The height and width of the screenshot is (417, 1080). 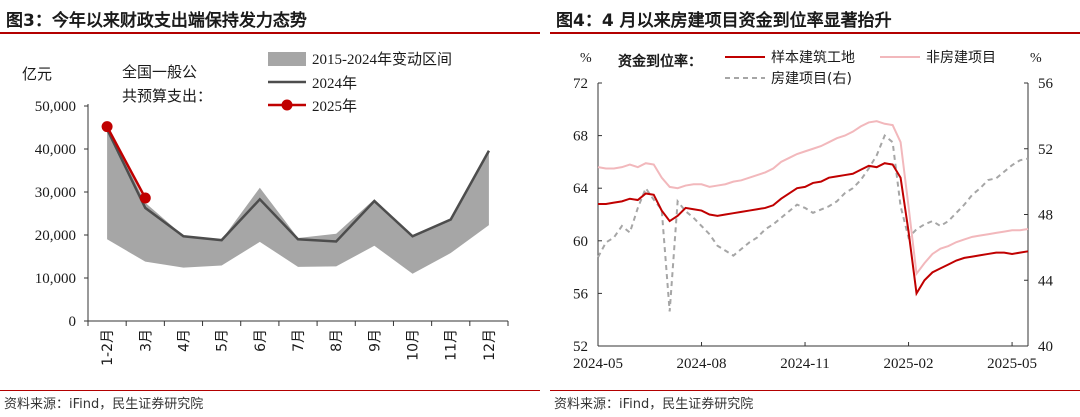 What do you see at coordinates (73, 322) in the screenshot?
I see `y-tick-label: 0` at bounding box center [73, 322].